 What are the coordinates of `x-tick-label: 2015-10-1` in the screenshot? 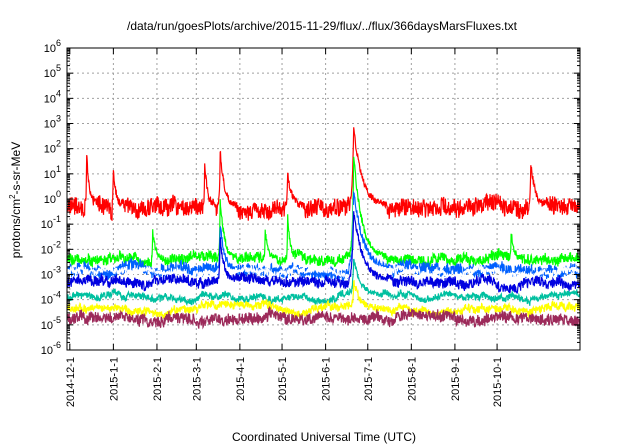 It's located at (498, 382).